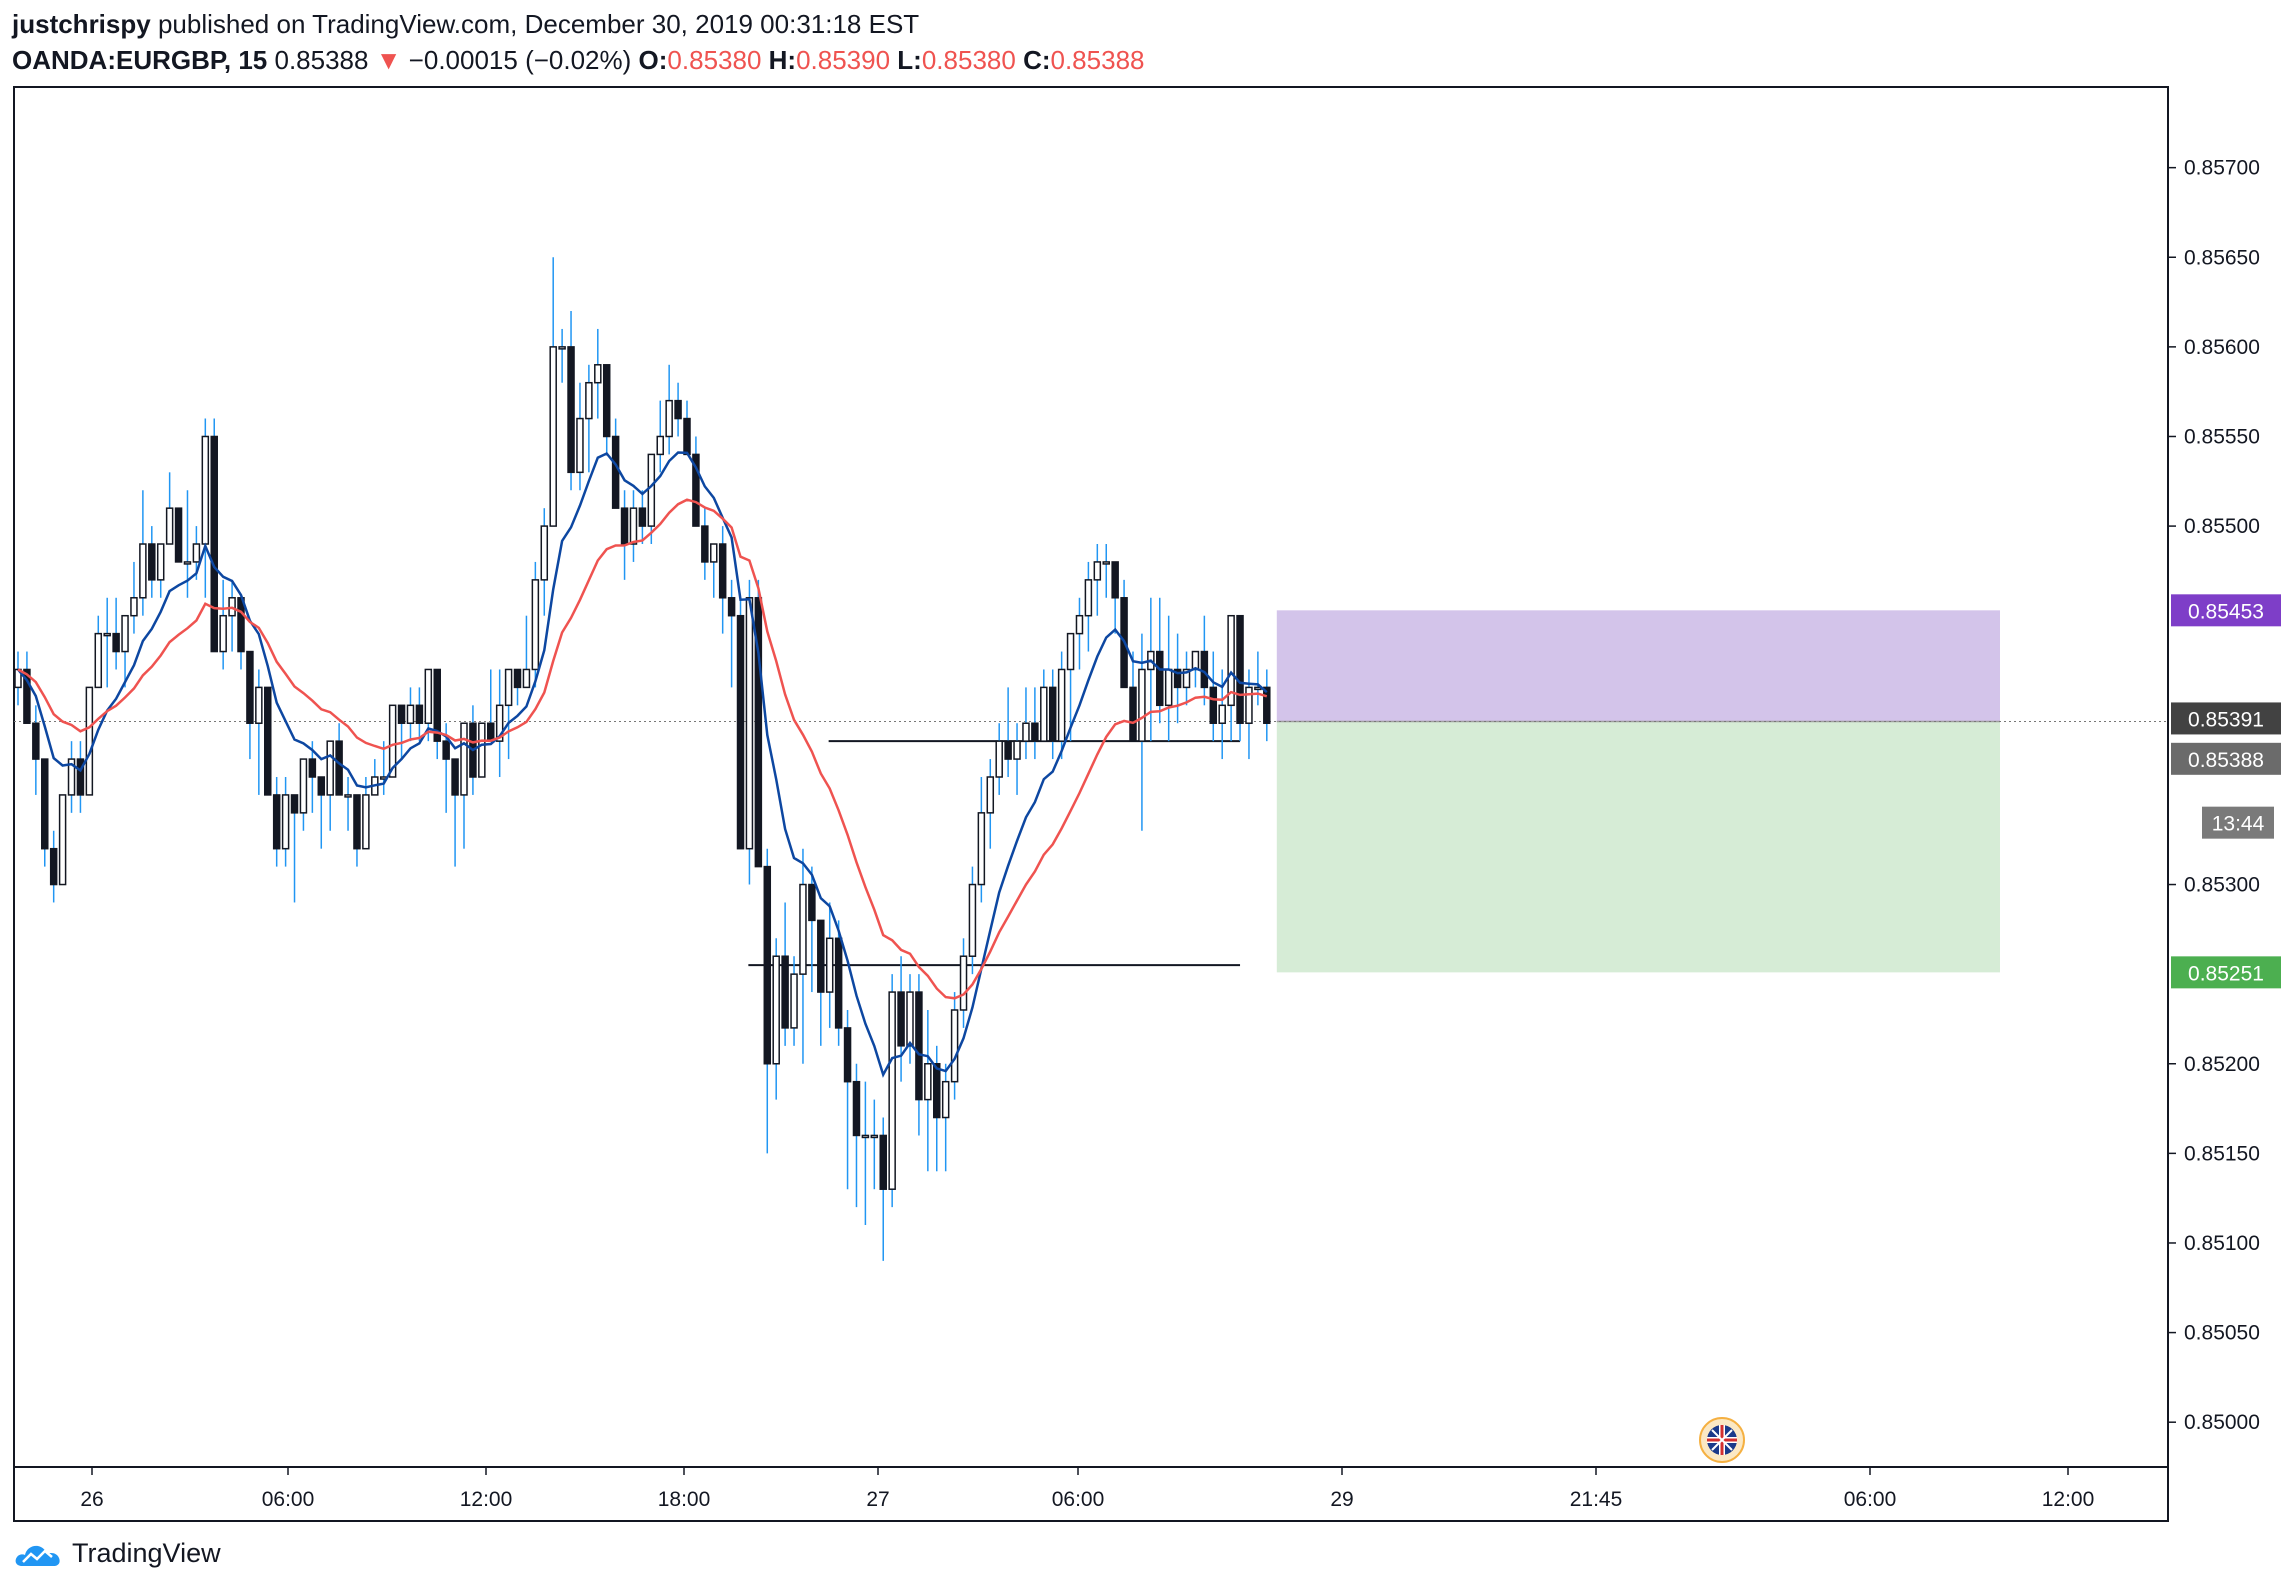  Describe the element at coordinates (91, 1499) in the screenshot. I see `x-tick-label: 26` at that location.